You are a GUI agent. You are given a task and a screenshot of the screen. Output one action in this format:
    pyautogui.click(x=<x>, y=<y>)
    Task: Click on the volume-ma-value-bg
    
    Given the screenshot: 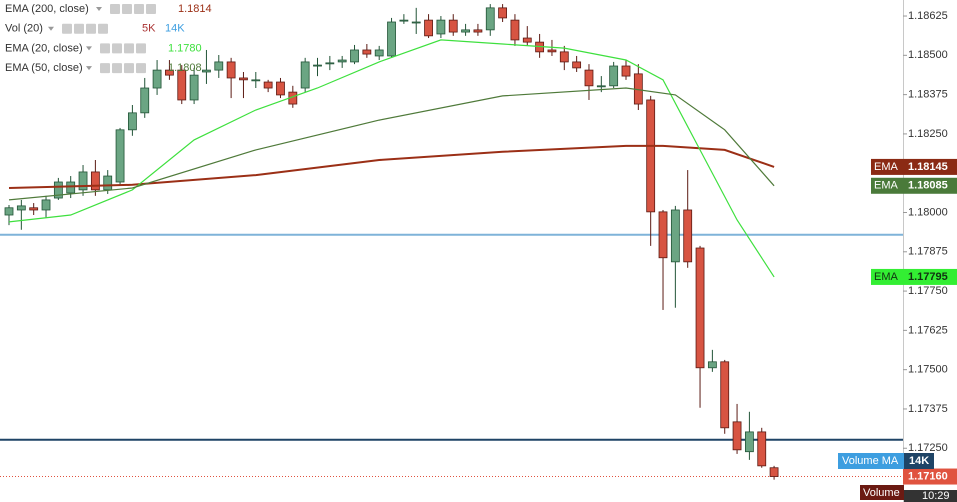 What is the action you would take?
    pyautogui.click(x=919, y=461)
    